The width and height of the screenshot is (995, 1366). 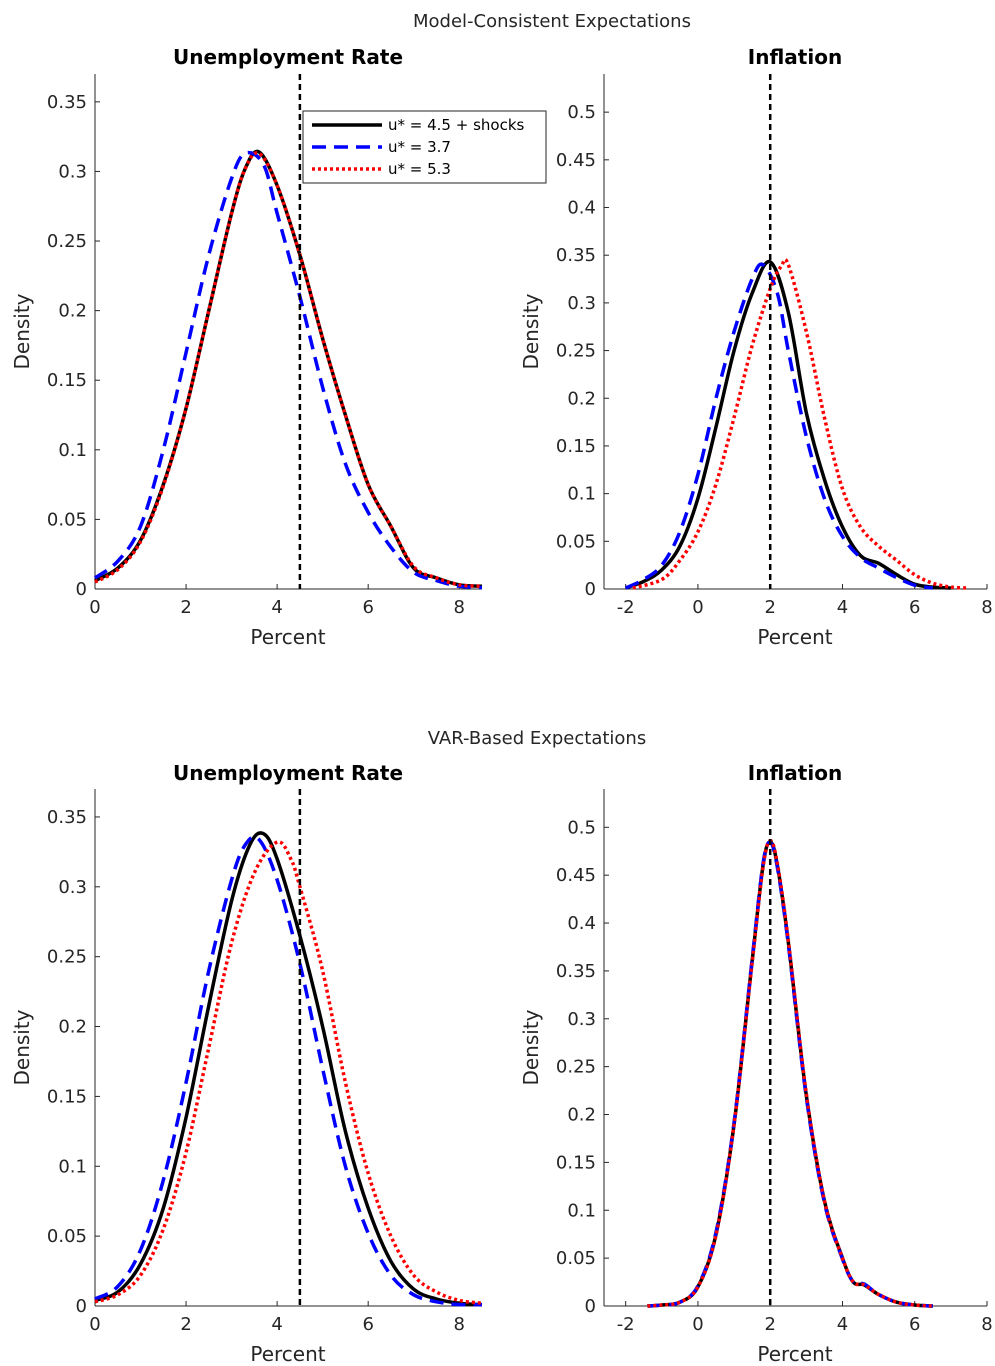 I want to click on legend-label: u* = 4.5 + shocks, so click(x=456, y=125).